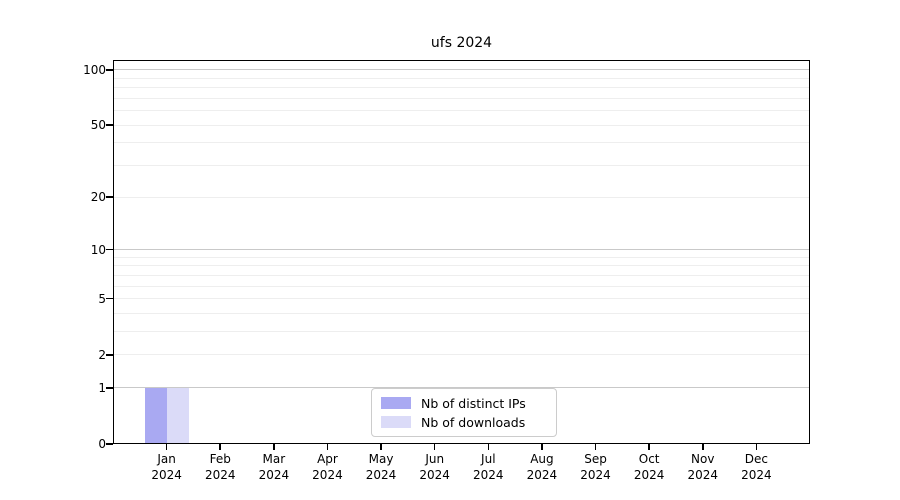 The image size is (900, 500). I want to click on x-tick-mark-oct, so click(649, 447).